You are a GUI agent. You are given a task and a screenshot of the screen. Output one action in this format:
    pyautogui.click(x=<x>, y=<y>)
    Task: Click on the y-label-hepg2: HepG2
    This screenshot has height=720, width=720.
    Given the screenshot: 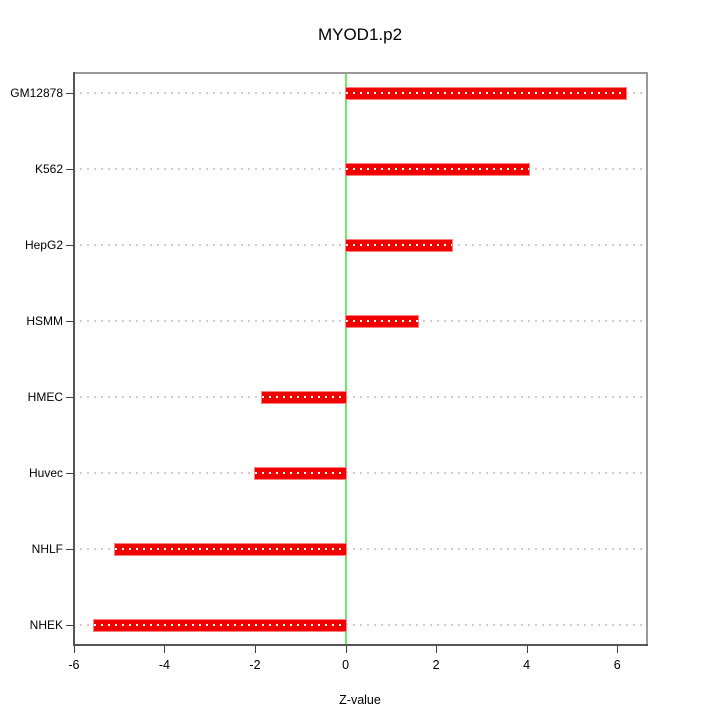 What is the action you would take?
    pyautogui.click(x=43, y=245)
    